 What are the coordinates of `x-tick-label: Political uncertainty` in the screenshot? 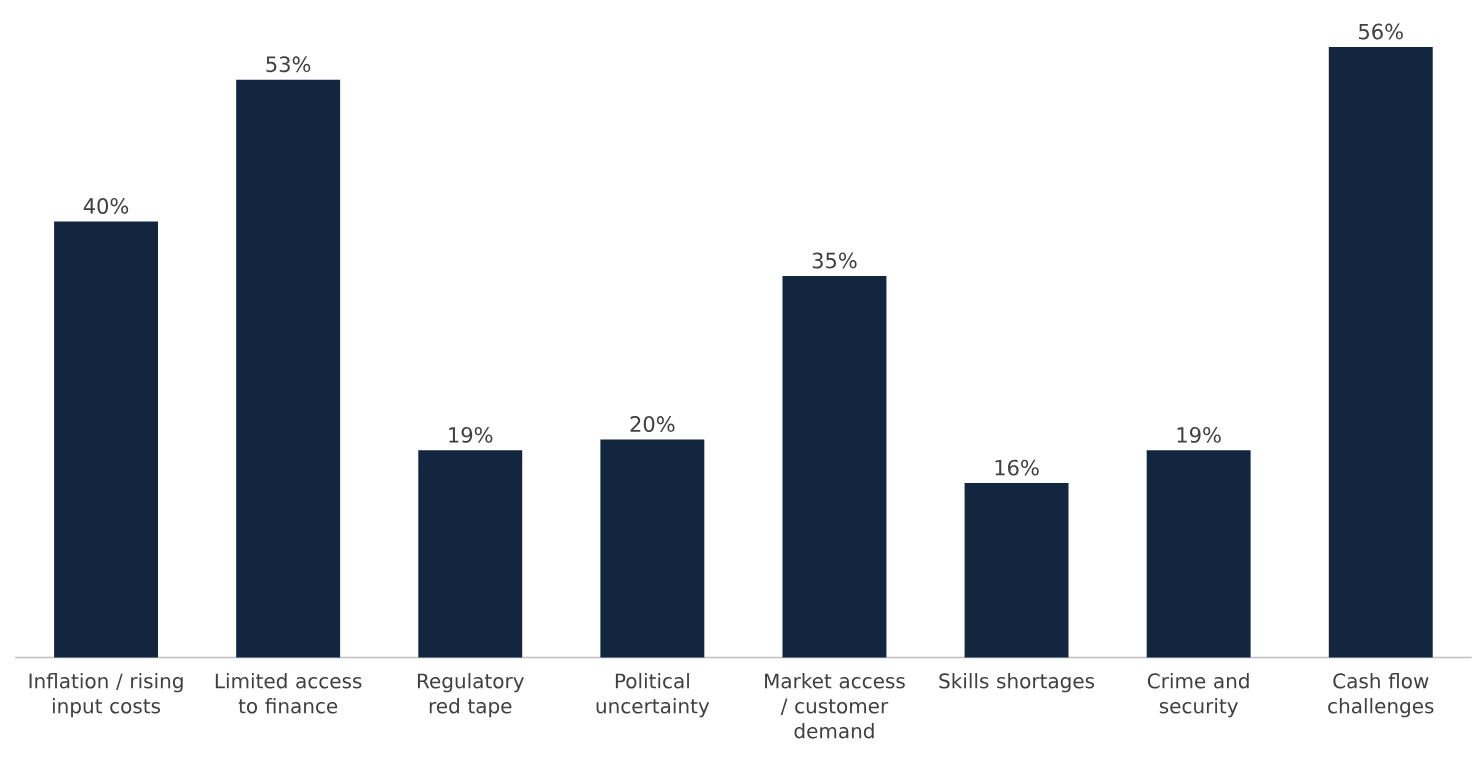 It's located at (653, 695).